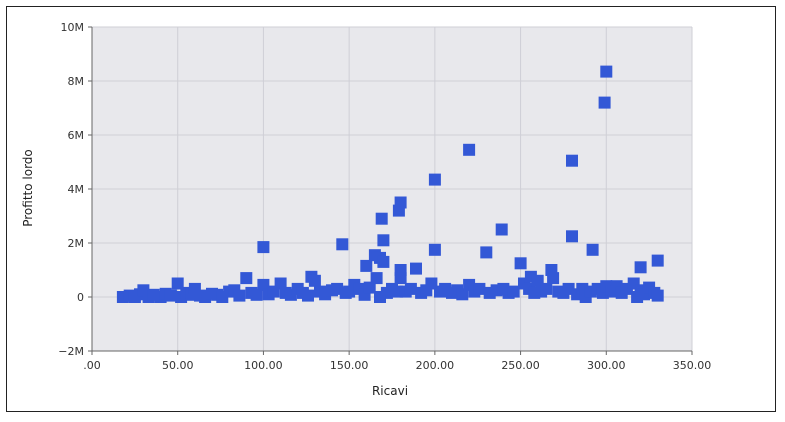 This screenshot has height=422, width=785. I want to click on y-tick-label: −2M, so click(71, 351).